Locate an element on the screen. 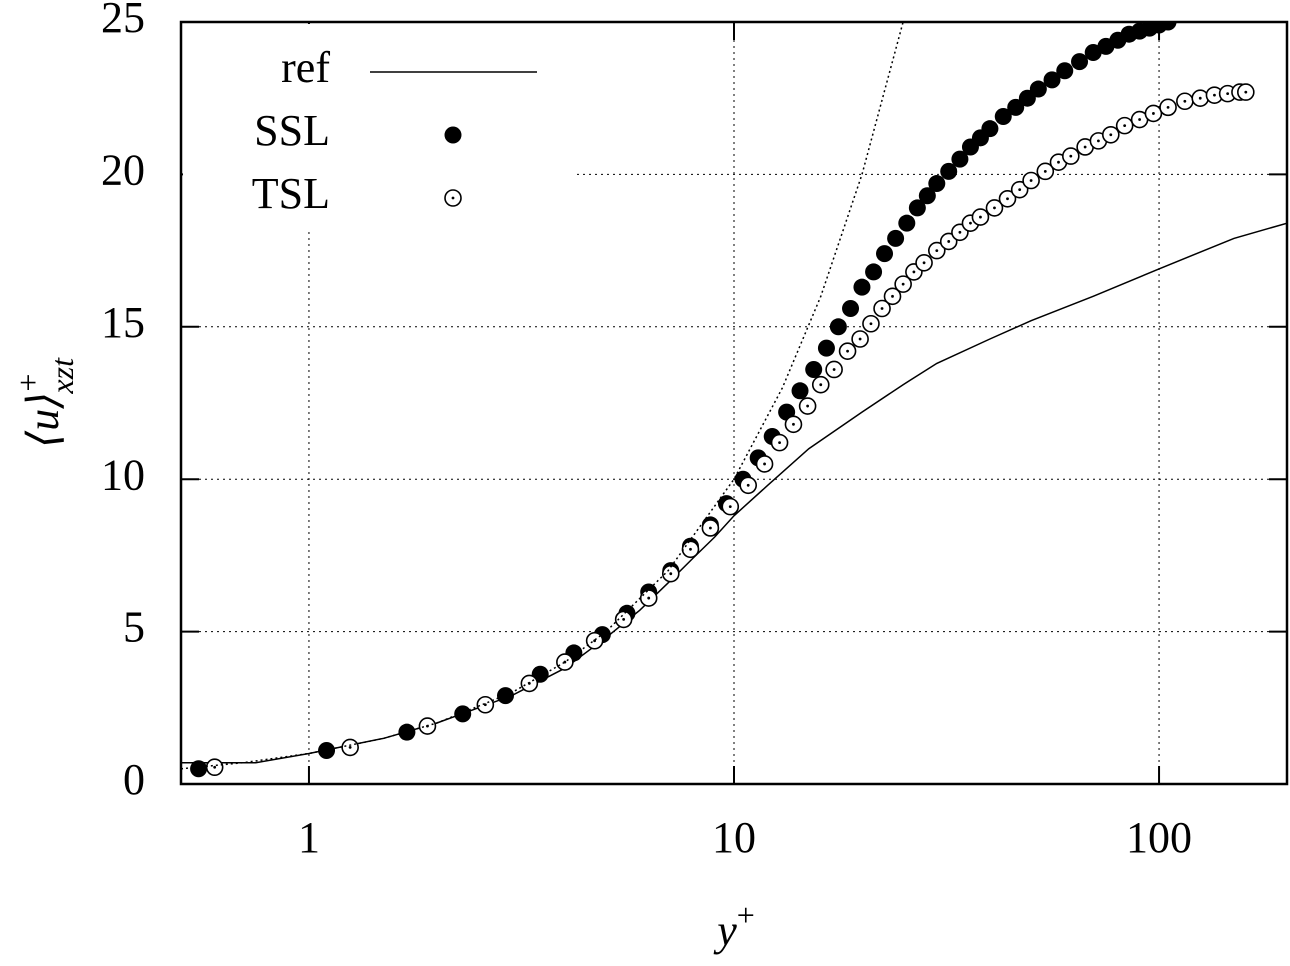  y-axis-label-base: ⟨u⟩ is located at coordinates (43, 420).